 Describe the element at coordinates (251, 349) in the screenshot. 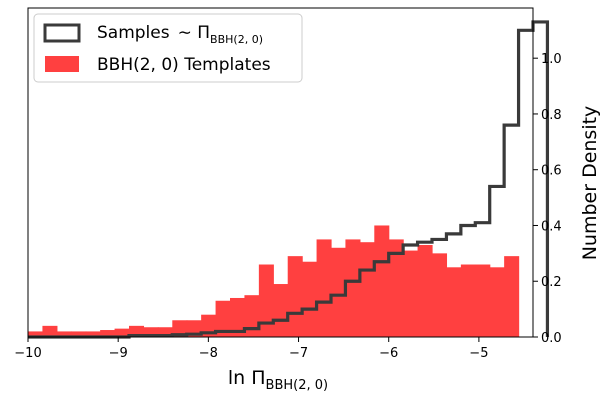

I see `x-axis-ticks: −10 −9 −8 −7 −6 −5` at that location.